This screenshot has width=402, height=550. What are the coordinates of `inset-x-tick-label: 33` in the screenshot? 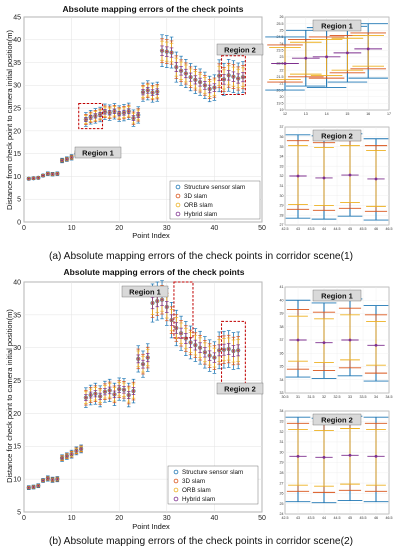 It's located at (350, 397).